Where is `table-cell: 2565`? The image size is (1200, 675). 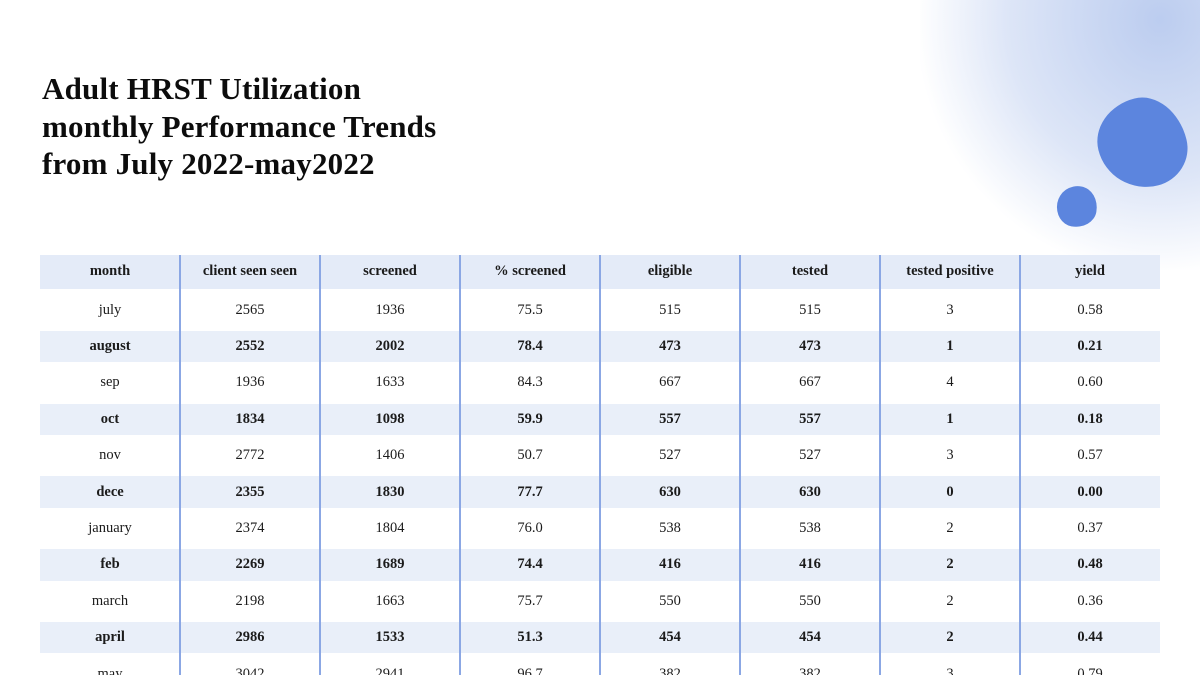 table-cell: 2565 is located at coordinates (250, 309).